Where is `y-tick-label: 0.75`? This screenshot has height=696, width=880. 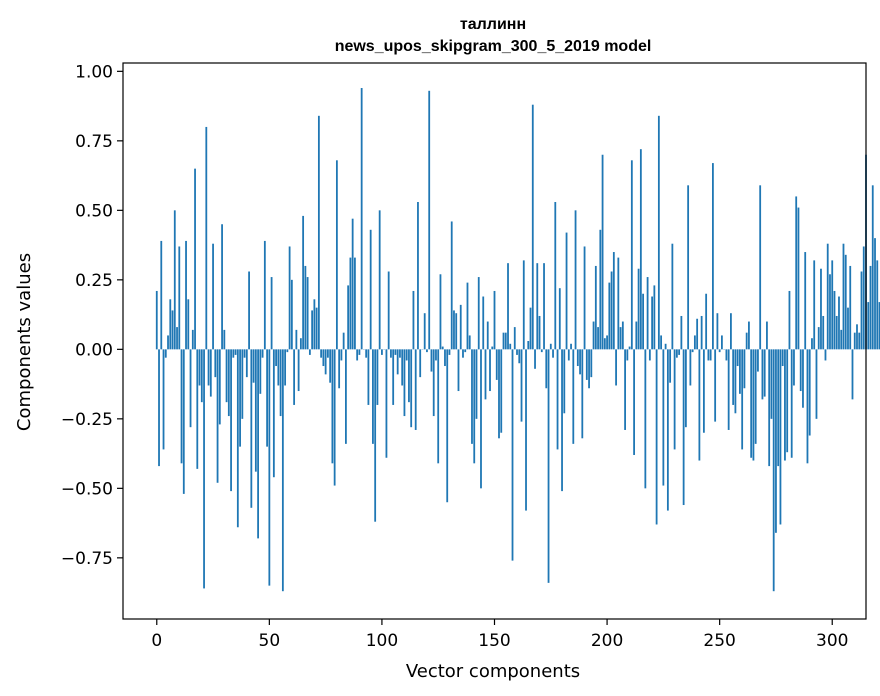
y-tick-label: 0.75 is located at coordinates (94, 142).